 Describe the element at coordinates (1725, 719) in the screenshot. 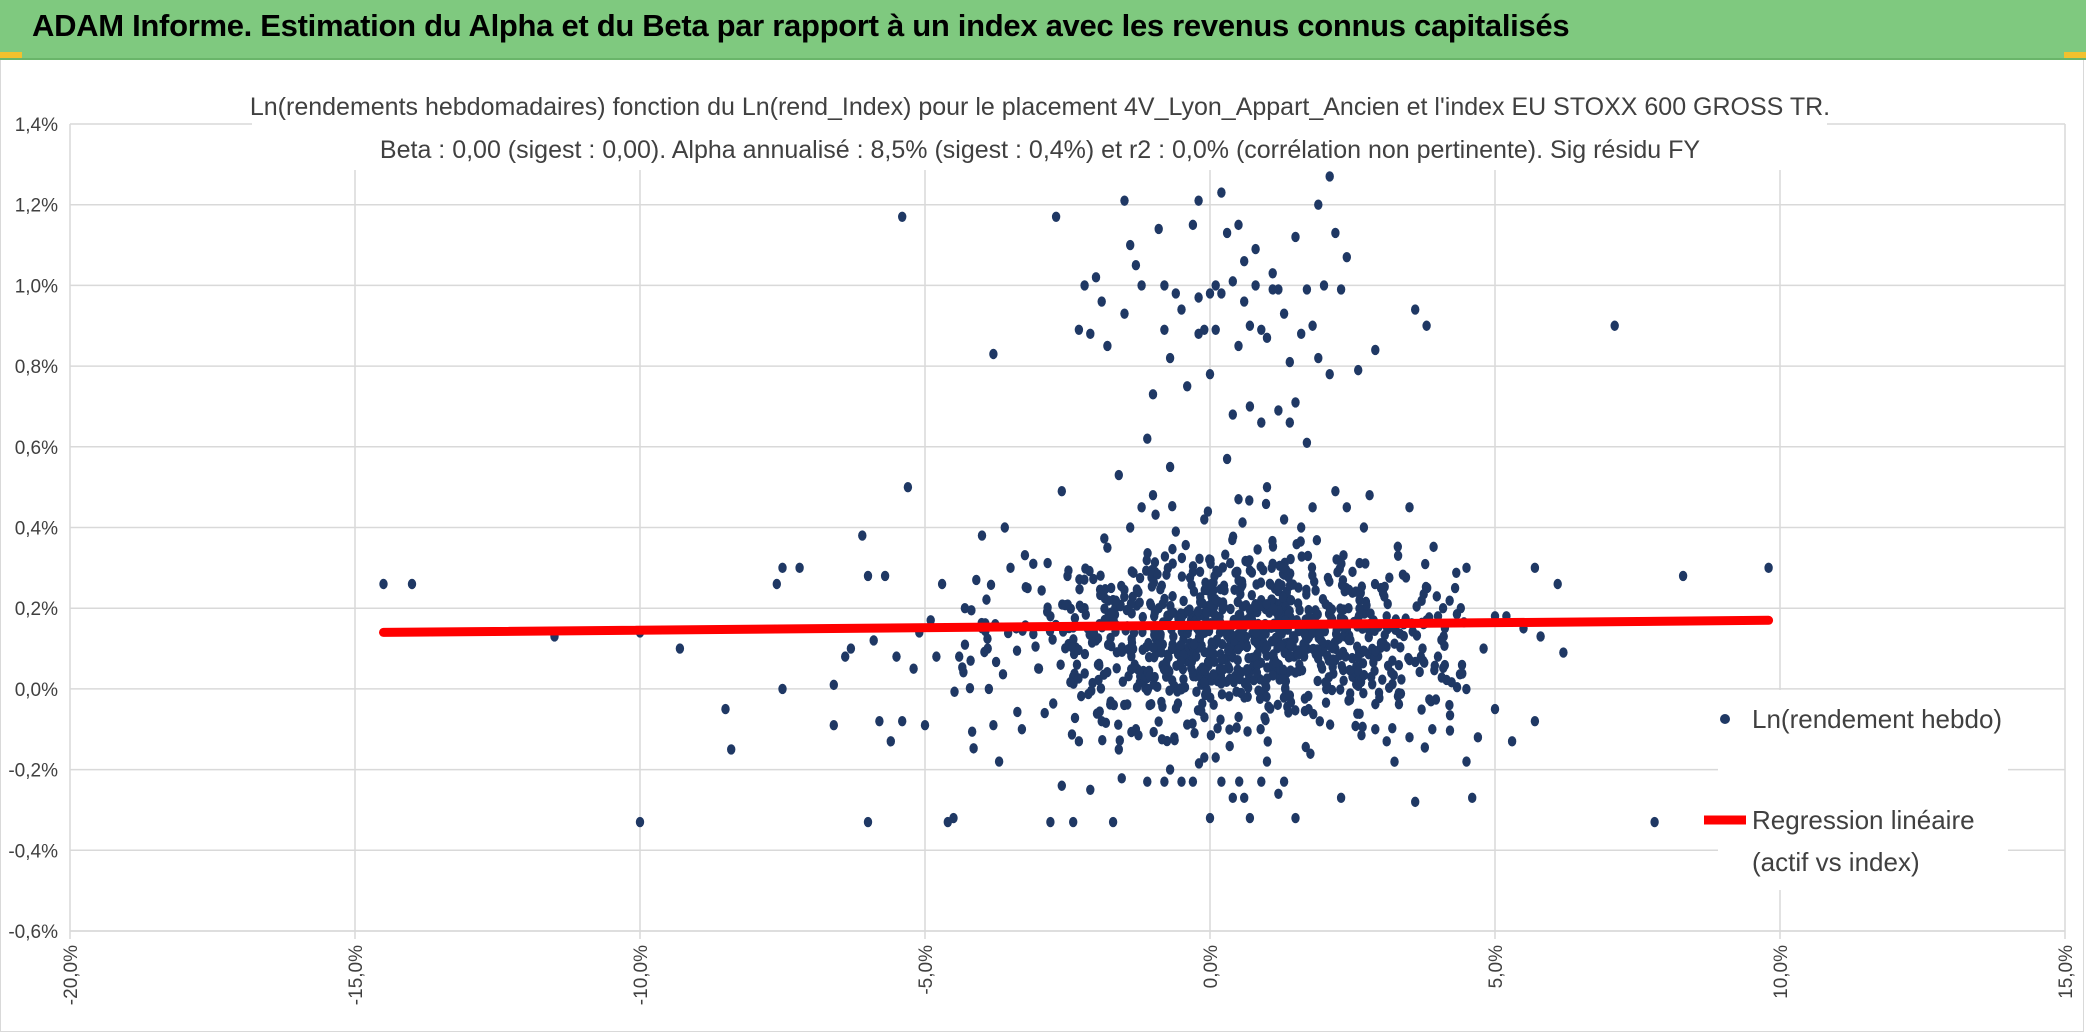

I see `legend-marker-points` at that location.